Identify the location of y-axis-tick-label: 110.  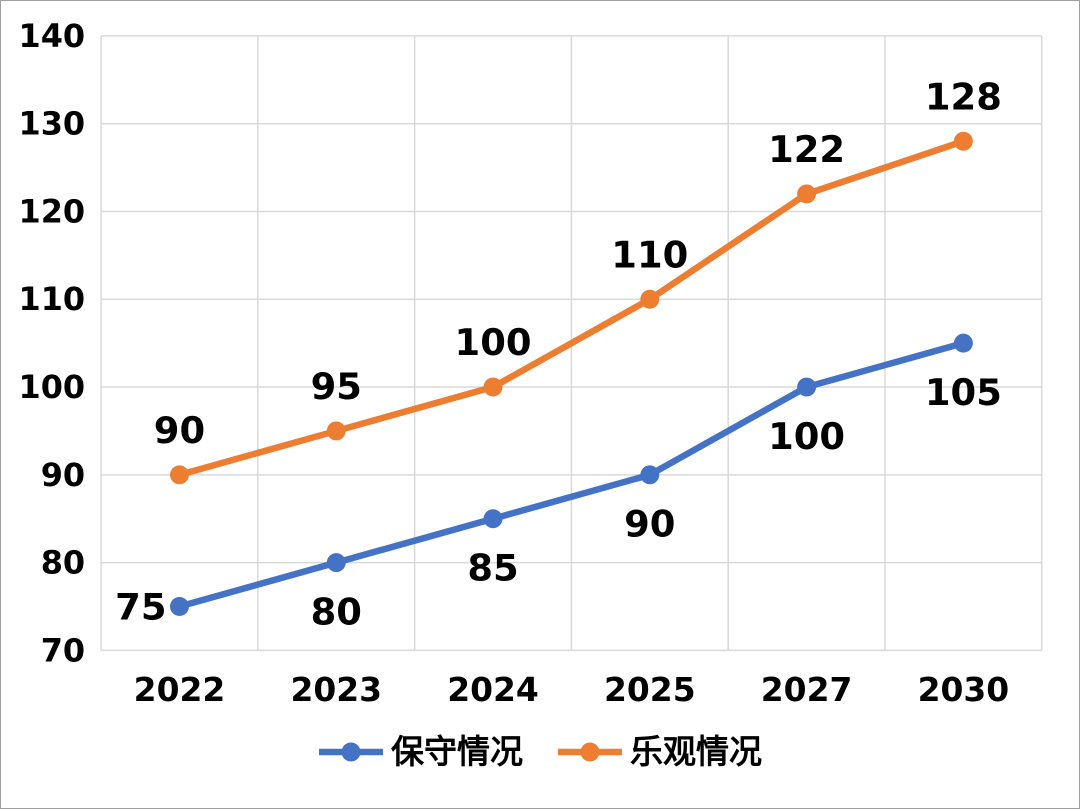
(52, 299).